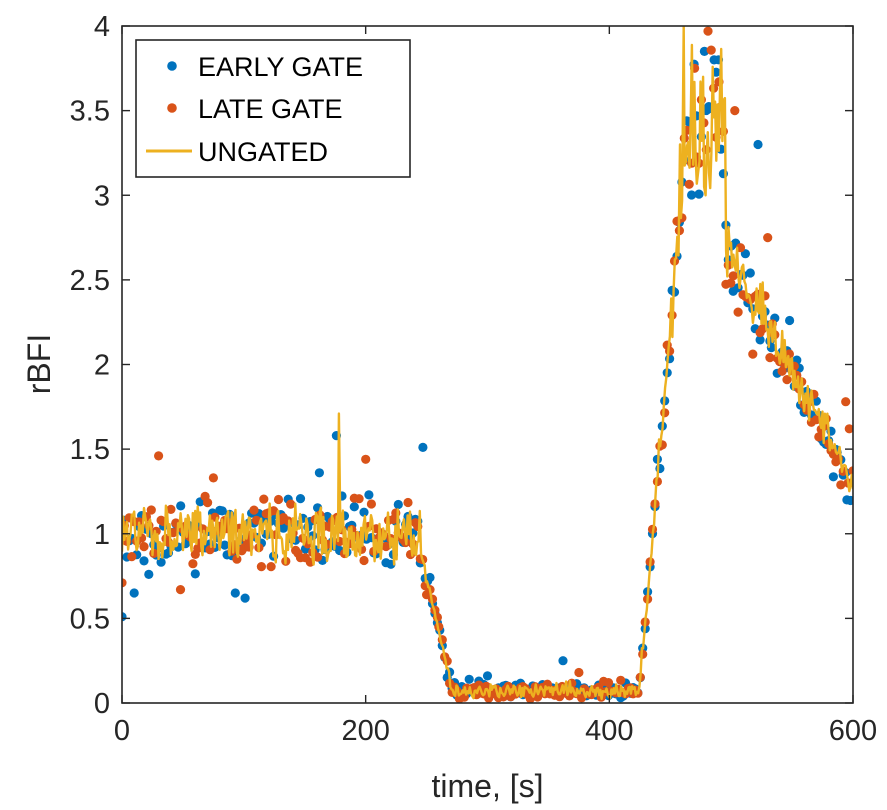 This screenshot has height=810, width=887. Describe the element at coordinates (90, 112) in the screenshot. I see `y-tick-label: 3.5` at that location.